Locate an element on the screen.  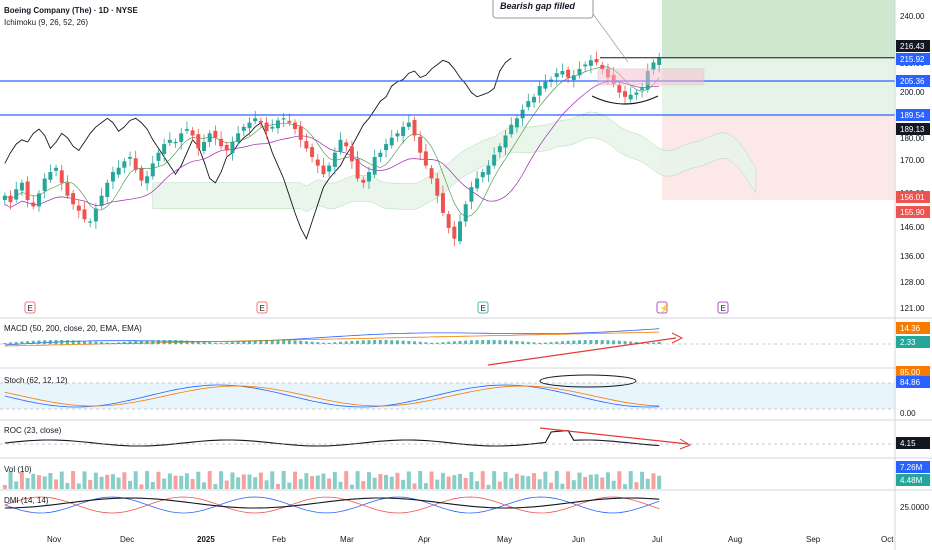
vol-tag-bg is located at coordinates (913, 480).